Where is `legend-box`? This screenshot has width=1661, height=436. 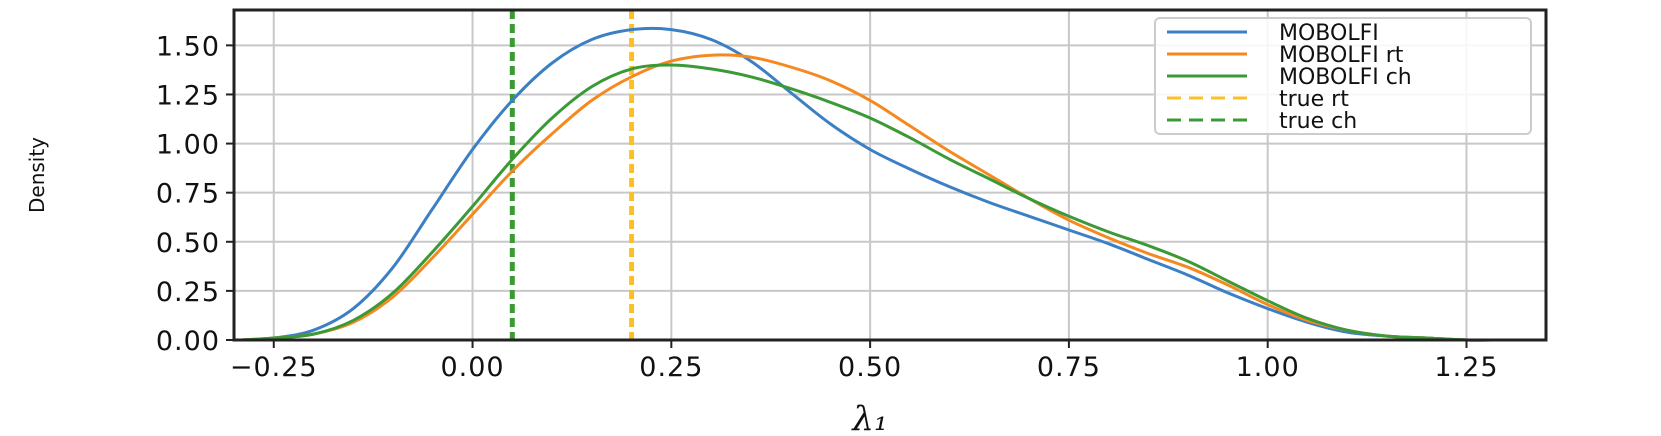
legend-box is located at coordinates (1343, 76).